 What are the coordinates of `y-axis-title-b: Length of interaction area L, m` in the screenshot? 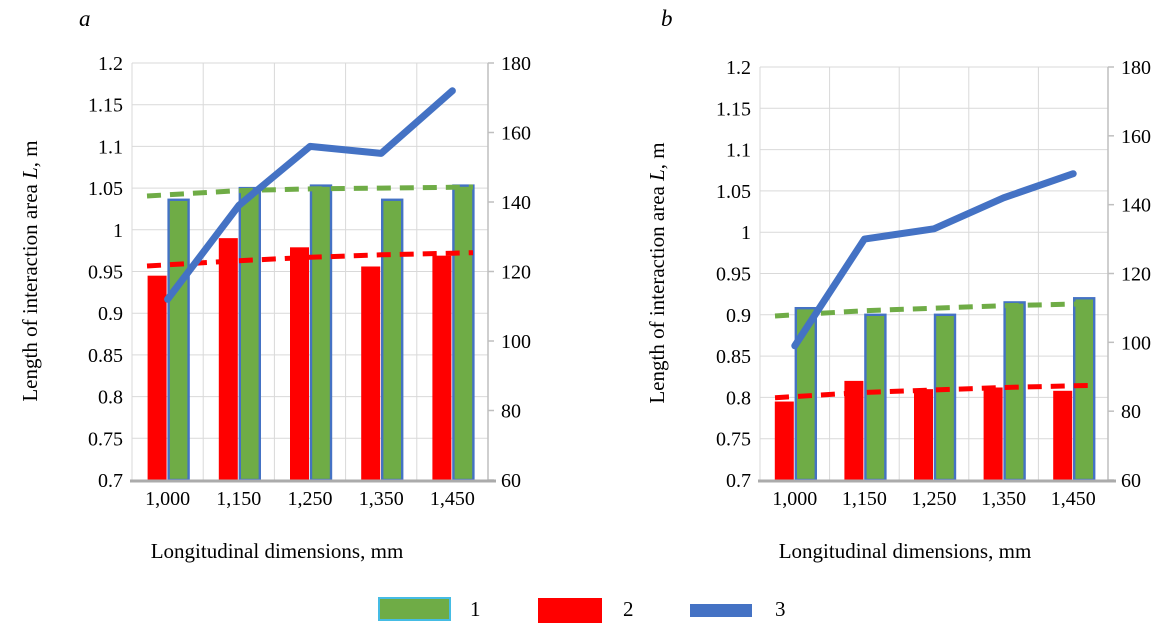 It's located at (657, 273).